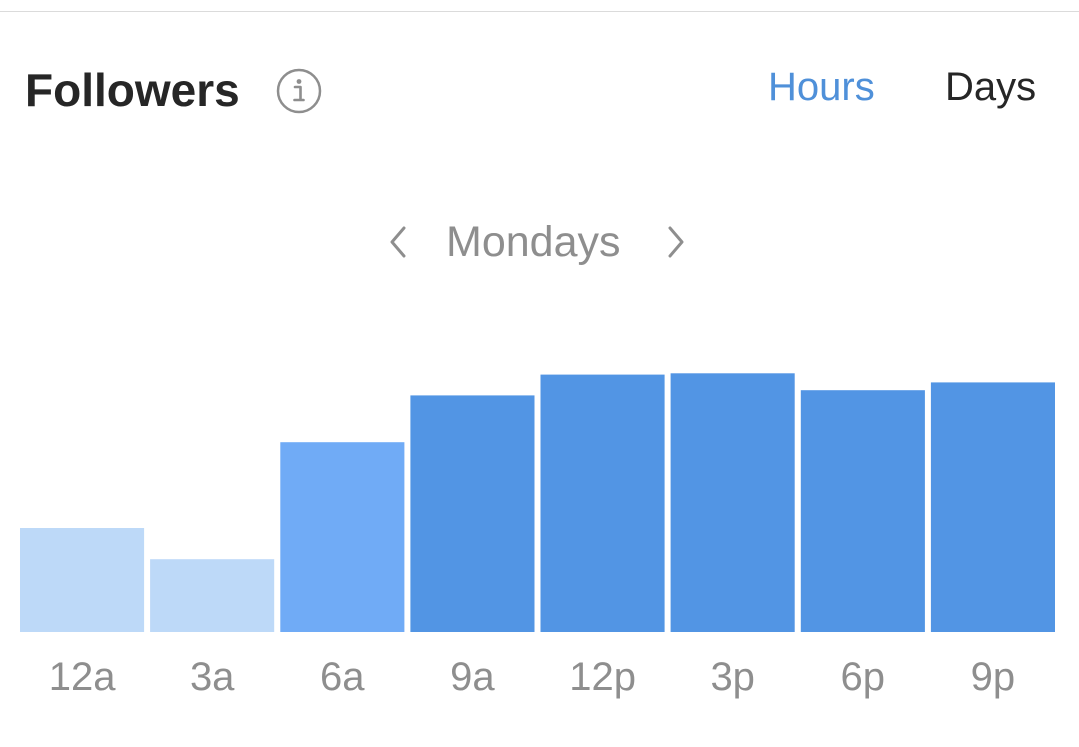 Image resolution: width=1079 pixels, height=747 pixels. What do you see at coordinates (821, 87) in the screenshot?
I see `tab-hours: Hours` at bounding box center [821, 87].